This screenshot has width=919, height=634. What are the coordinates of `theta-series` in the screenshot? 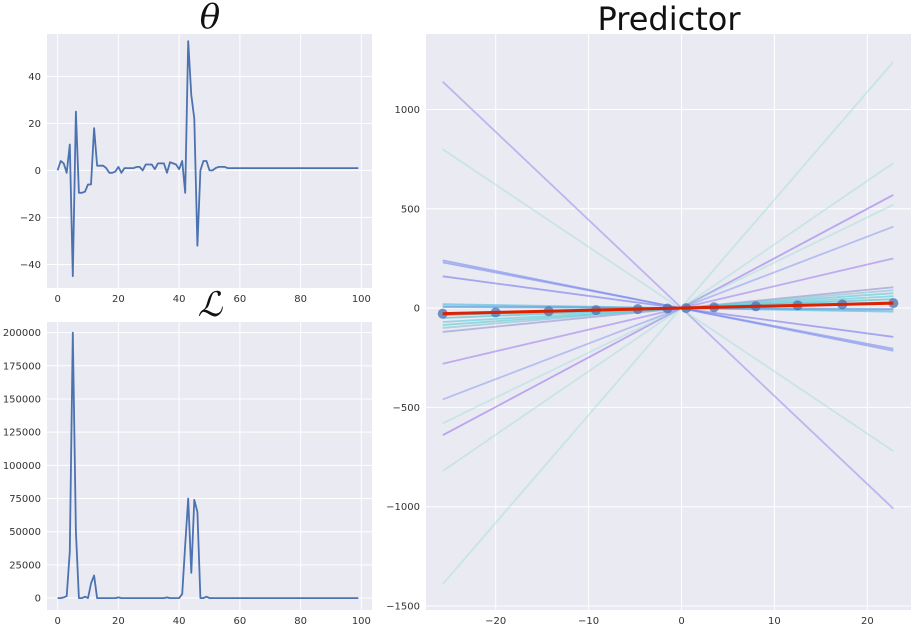 It's located at (207, 159).